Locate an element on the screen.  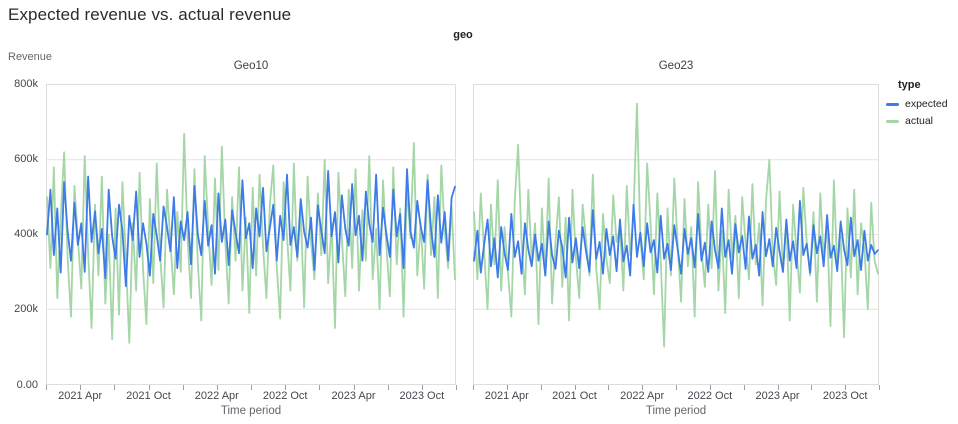
y-tick-label: 600k is located at coordinates (26, 158).